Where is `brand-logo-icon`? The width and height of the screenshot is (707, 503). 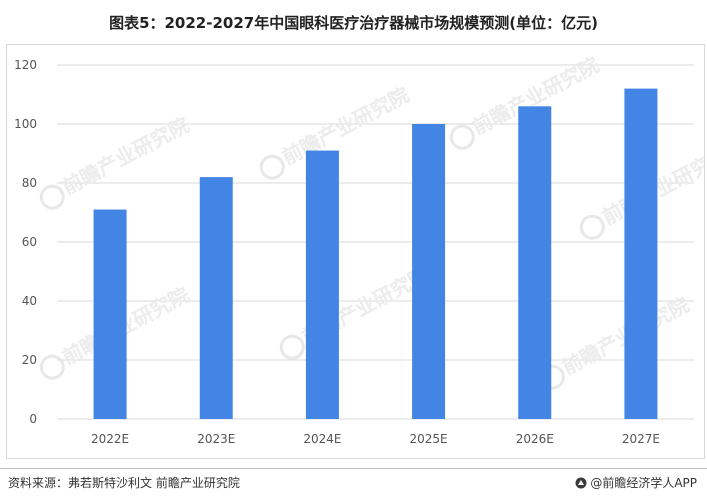
brand-logo-icon is located at coordinates (581, 482).